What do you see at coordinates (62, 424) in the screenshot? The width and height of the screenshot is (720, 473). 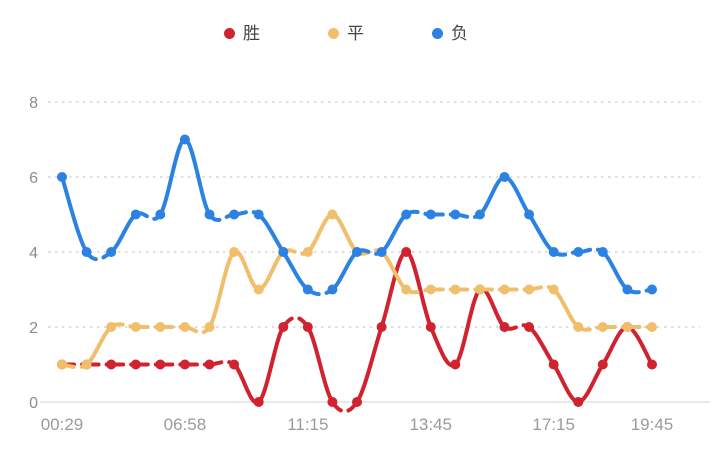 I see `x-axis-tick-label: 00:29` at bounding box center [62, 424].